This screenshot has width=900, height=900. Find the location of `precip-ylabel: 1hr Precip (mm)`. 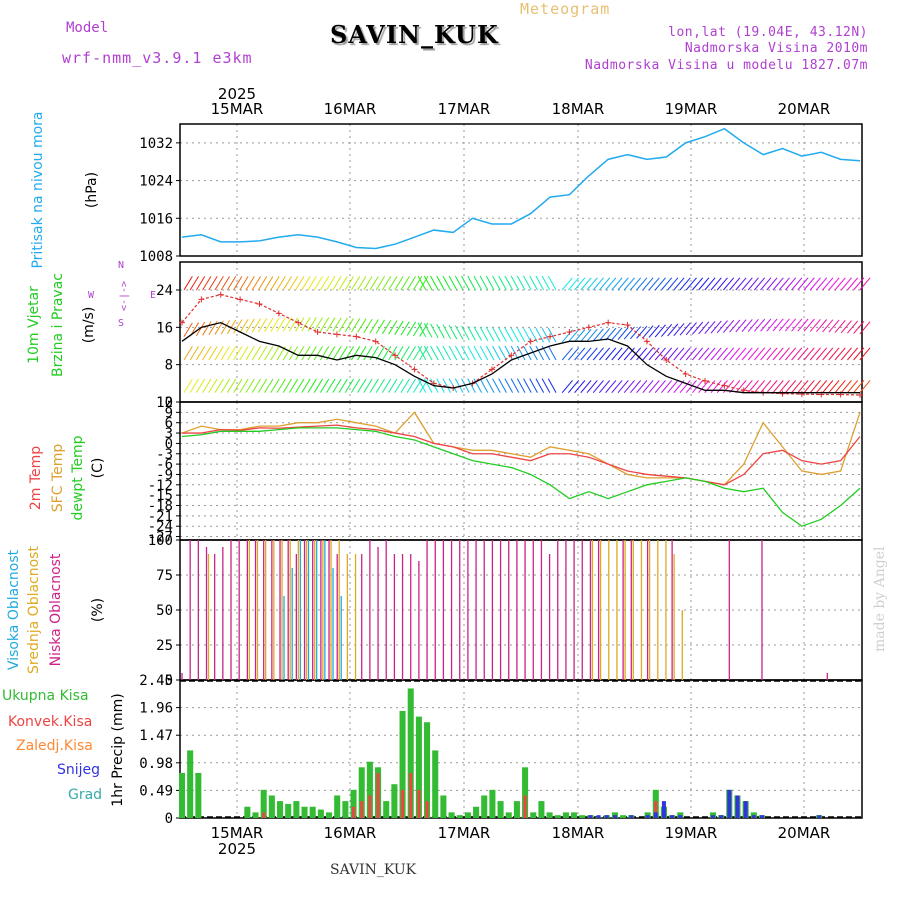

precip-ylabel: 1hr Precip (mm) is located at coordinates (118, 749).